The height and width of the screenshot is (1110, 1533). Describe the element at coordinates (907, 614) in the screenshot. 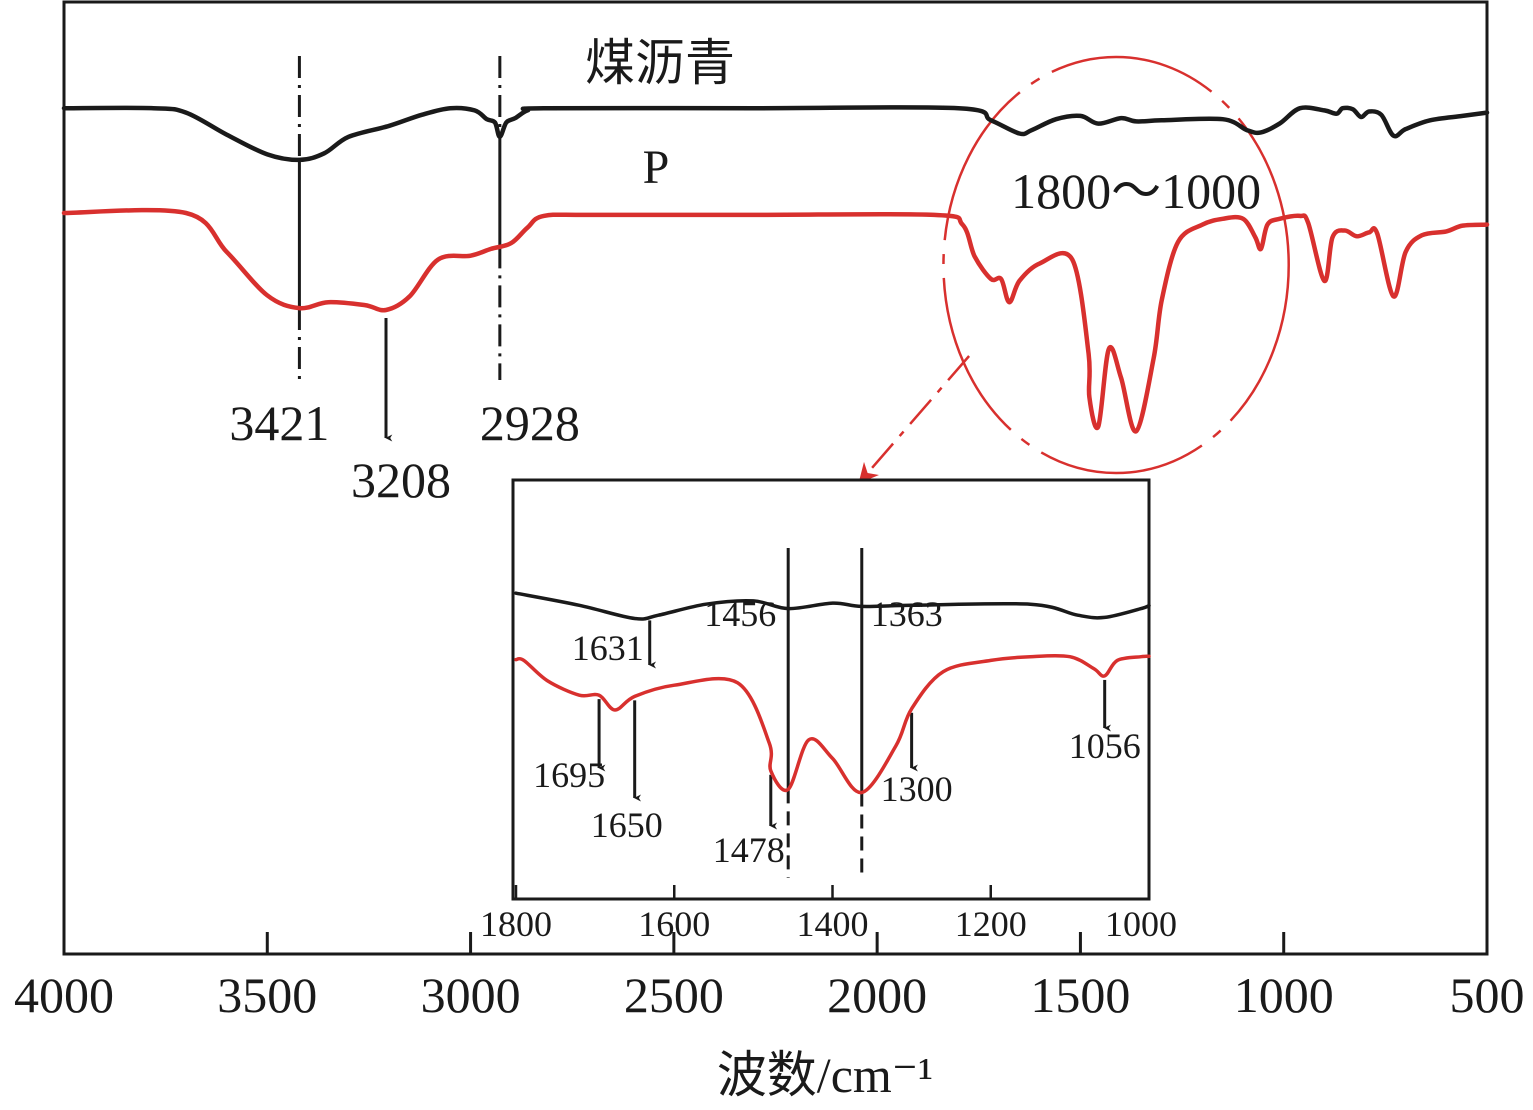

I see `inset-peak-label: 1363` at that location.